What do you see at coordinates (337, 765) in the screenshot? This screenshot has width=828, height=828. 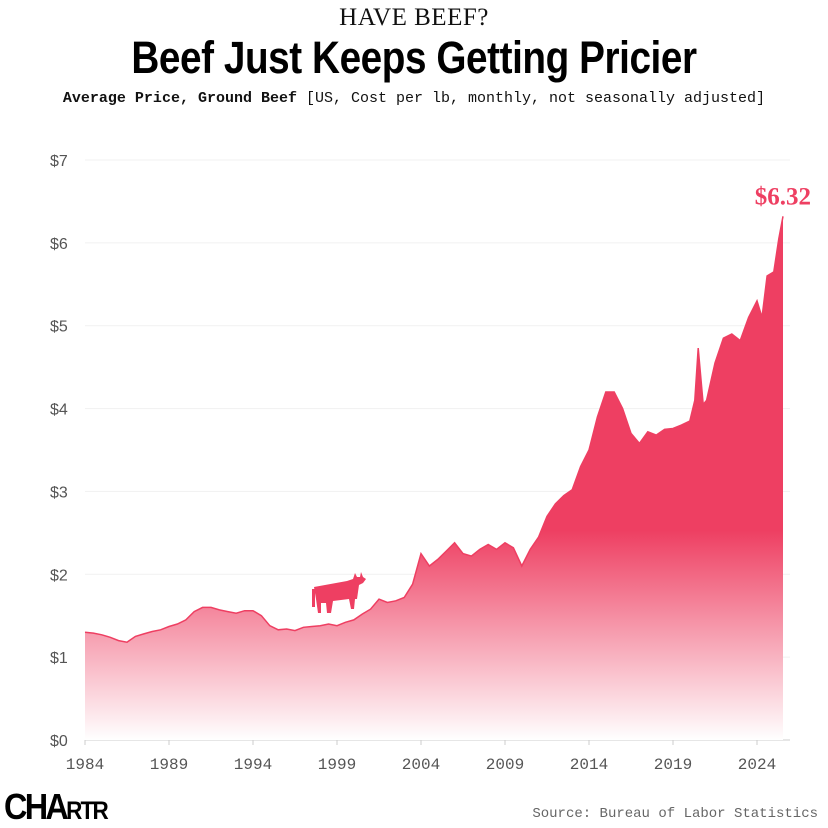 I see `x-tick-label: 1999` at bounding box center [337, 765].